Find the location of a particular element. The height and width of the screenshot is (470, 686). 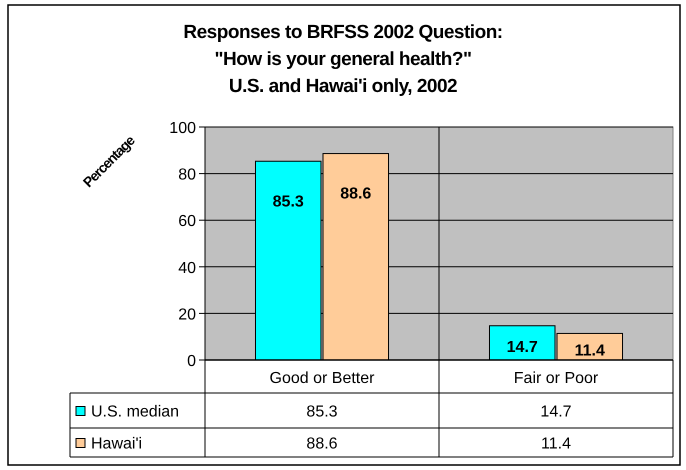

legend-label: Hawai'i is located at coordinates (116, 444).